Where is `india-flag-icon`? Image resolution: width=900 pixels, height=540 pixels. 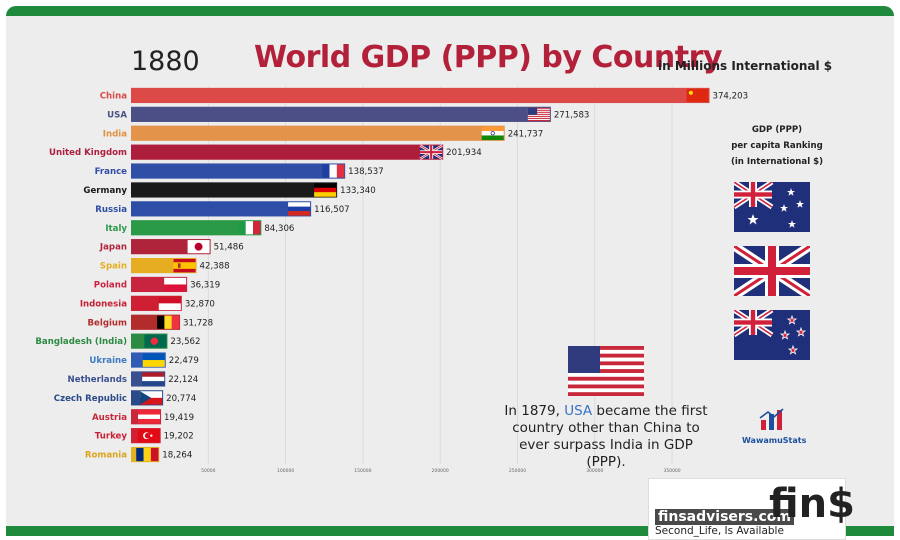 india-flag-icon is located at coordinates (492, 133).